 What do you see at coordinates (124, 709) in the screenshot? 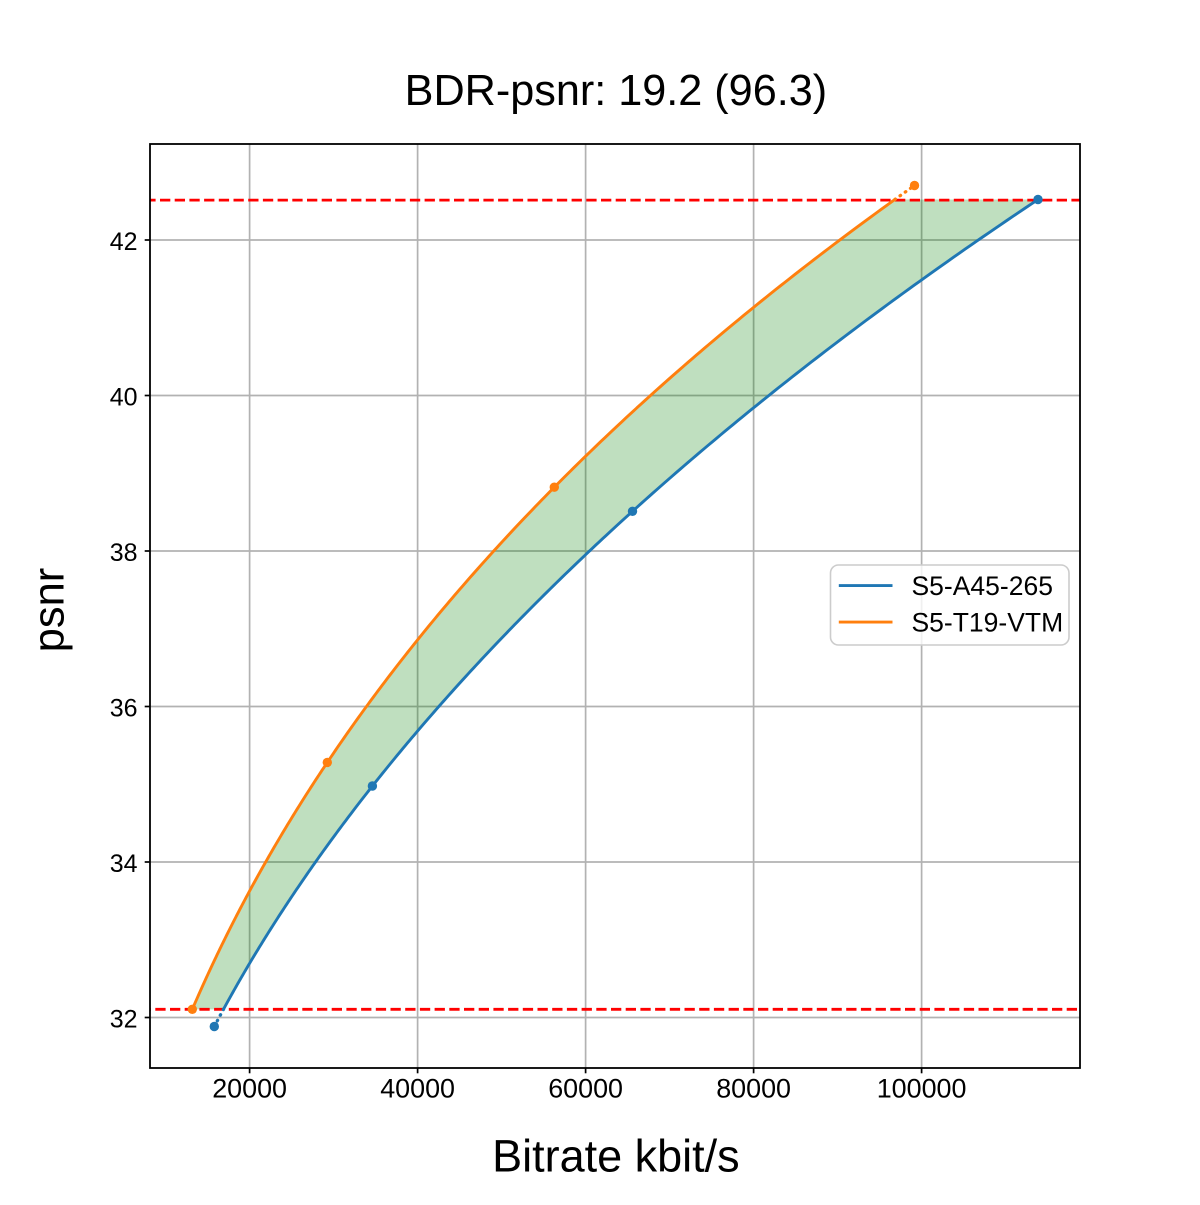
I see `svg-text: 36` at bounding box center [124, 709].